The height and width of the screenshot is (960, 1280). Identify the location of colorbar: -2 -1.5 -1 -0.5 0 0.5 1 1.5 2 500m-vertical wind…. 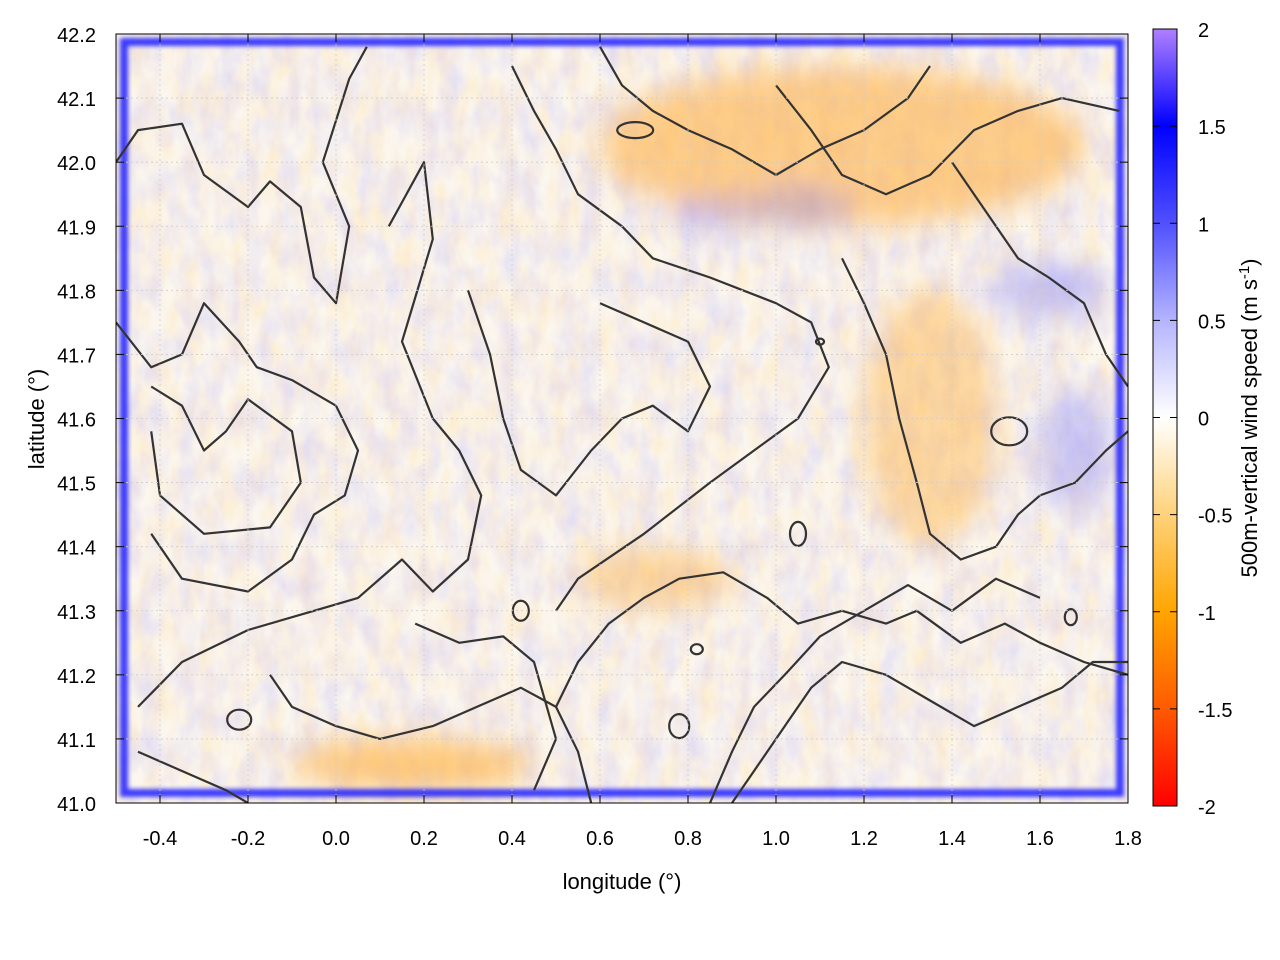
(1207, 419).